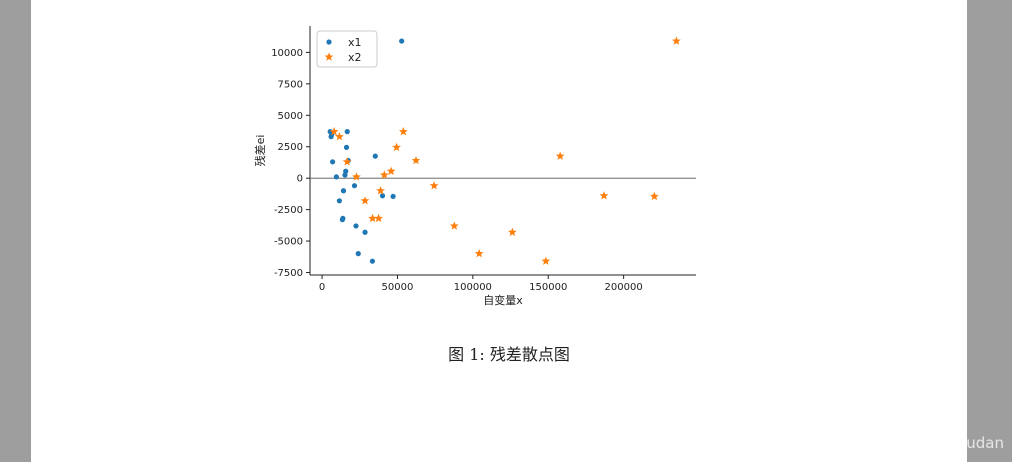  What do you see at coordinates (886, 443) in the screenshot?
I see `watermark-text: https://blog.csdn.net/Caiqiudan` at bounding box center [886, 443].